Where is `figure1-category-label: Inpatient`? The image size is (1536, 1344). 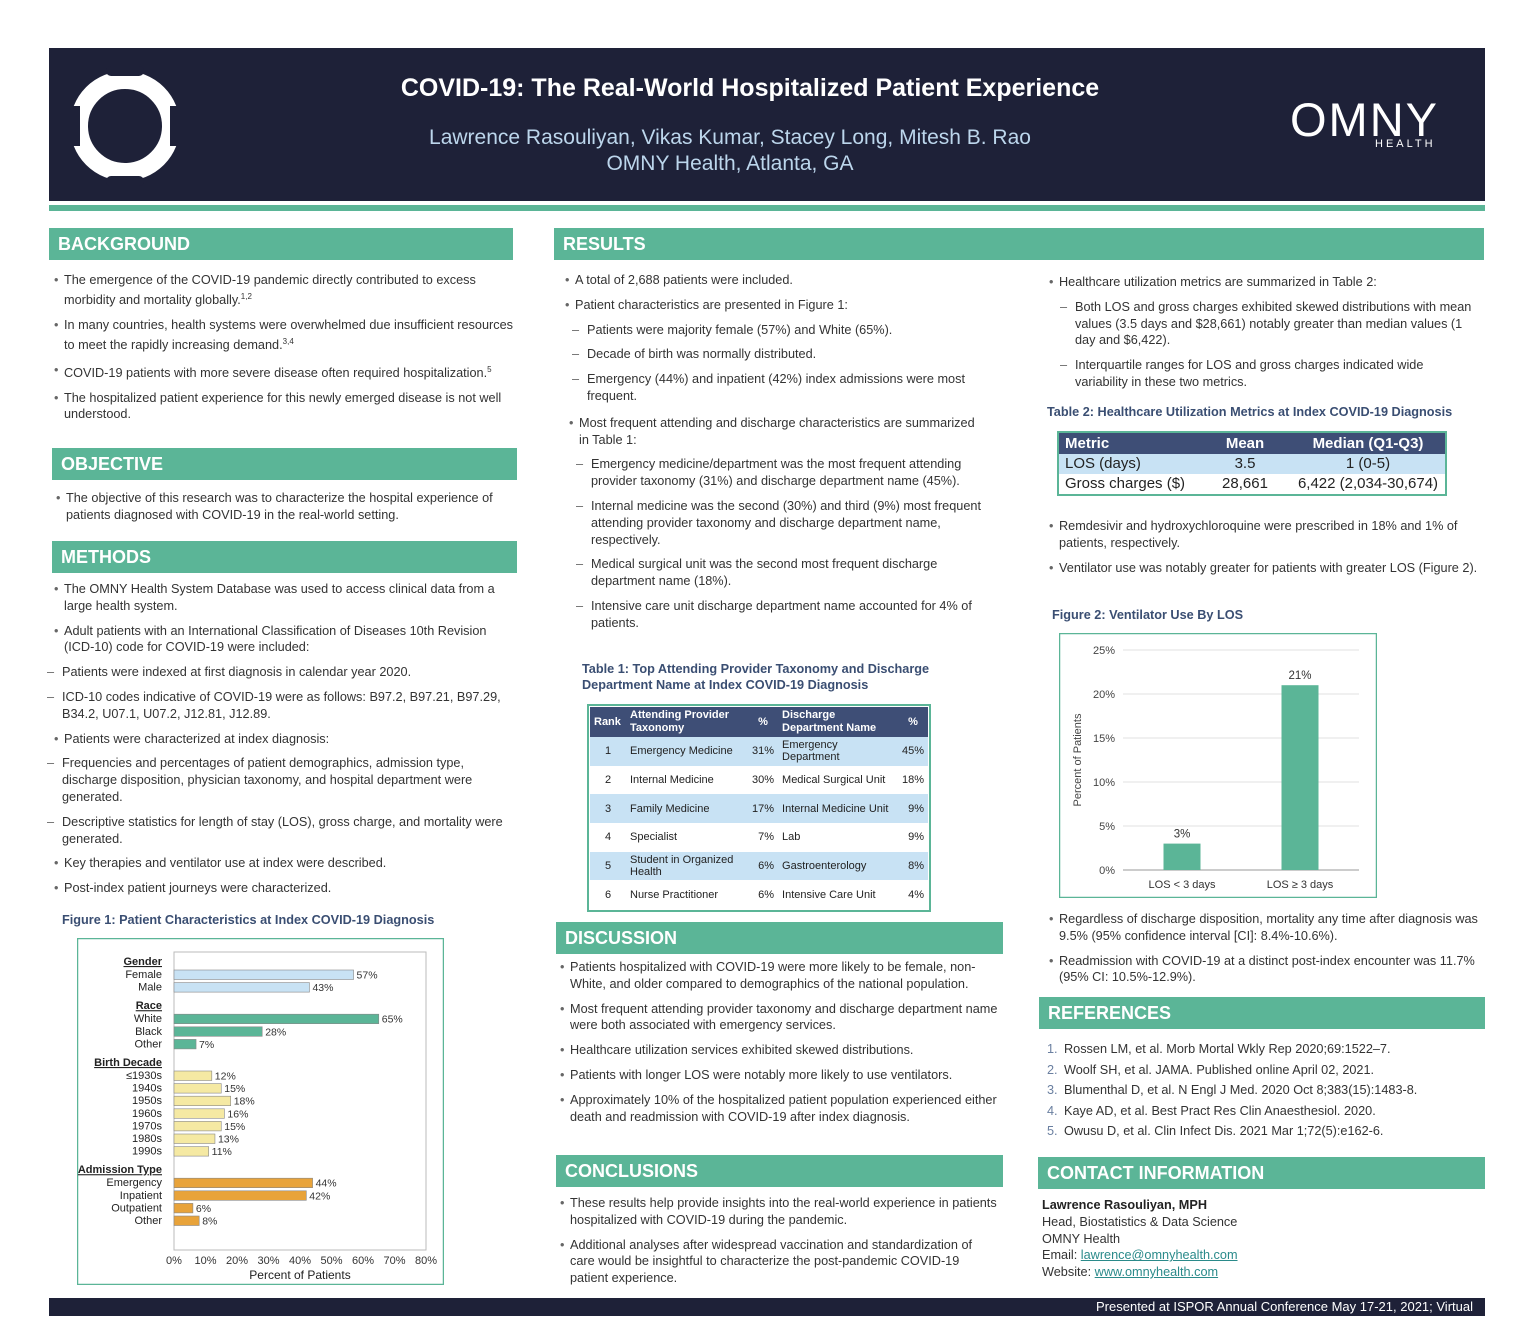
figure1-category-label: Inpatient is located at coordinates (141, 1196).